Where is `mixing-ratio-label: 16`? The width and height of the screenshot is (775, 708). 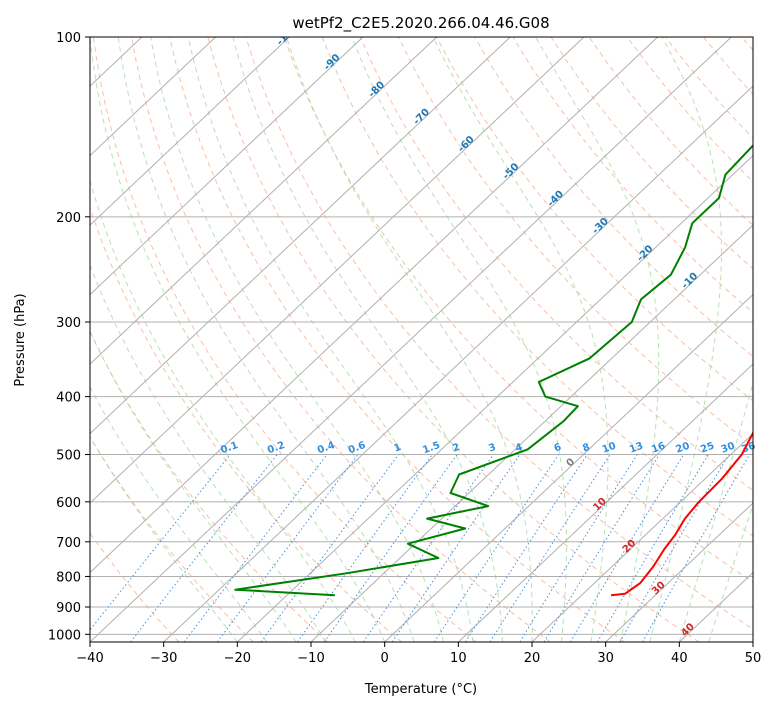 mixing-ratio-label: 16 is located at coordinates (658, 448).